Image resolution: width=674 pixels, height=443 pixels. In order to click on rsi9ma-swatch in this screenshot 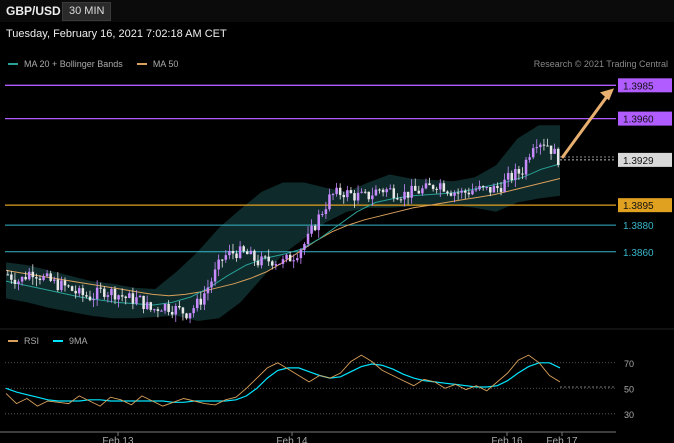, I will do `click(58, 341)`.